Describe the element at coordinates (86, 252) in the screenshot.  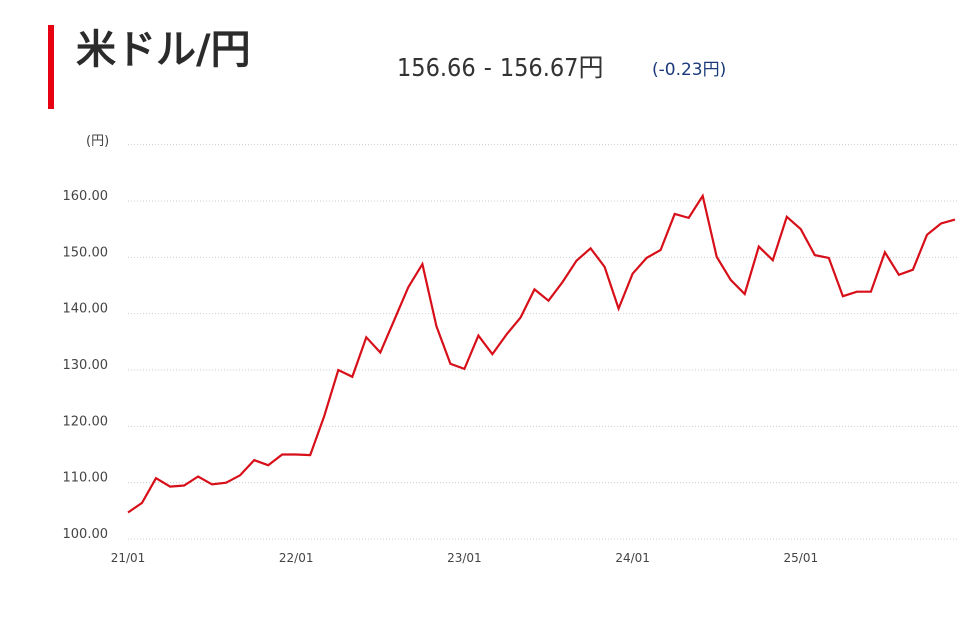
I see `y-tick-label: 150.00` at that location.